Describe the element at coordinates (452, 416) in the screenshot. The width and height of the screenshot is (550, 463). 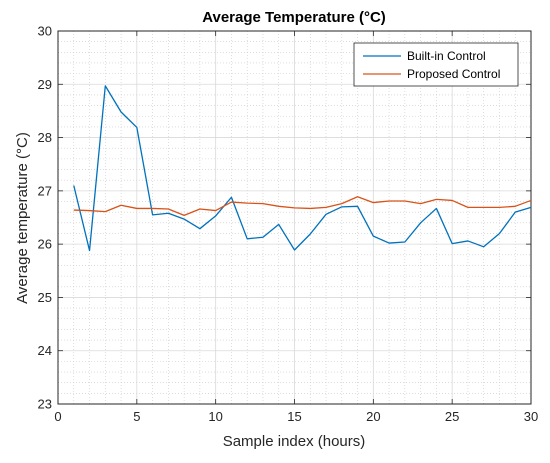
I see `x-tick-label: 25` at that location.